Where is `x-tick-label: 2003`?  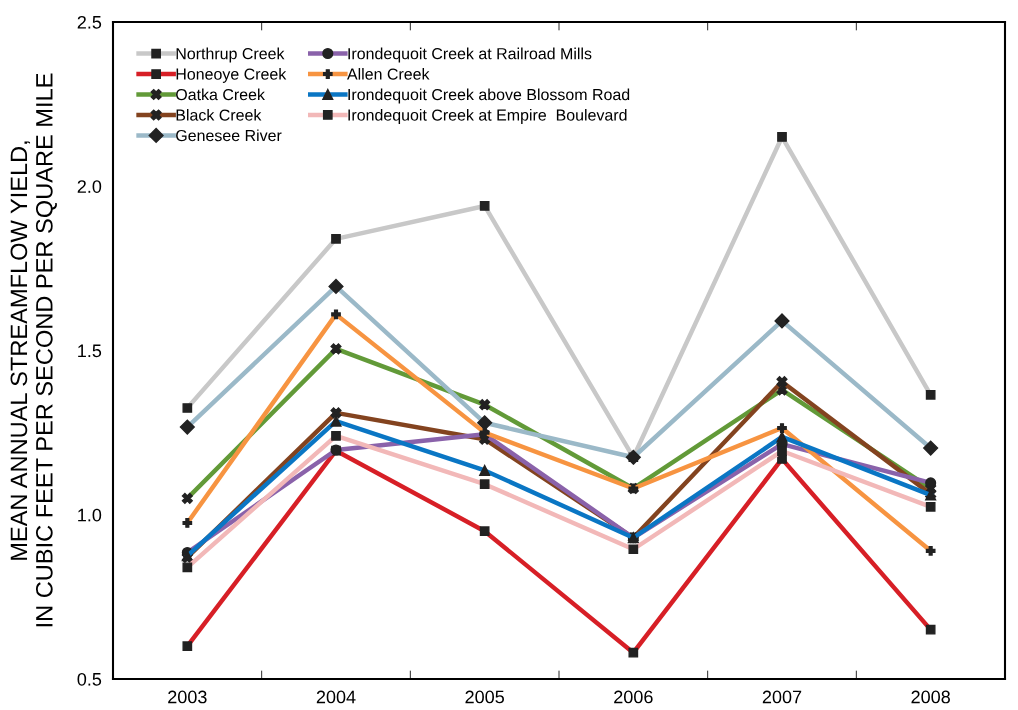 x-tick-label: 2003 is located at coordinates (187, 697).